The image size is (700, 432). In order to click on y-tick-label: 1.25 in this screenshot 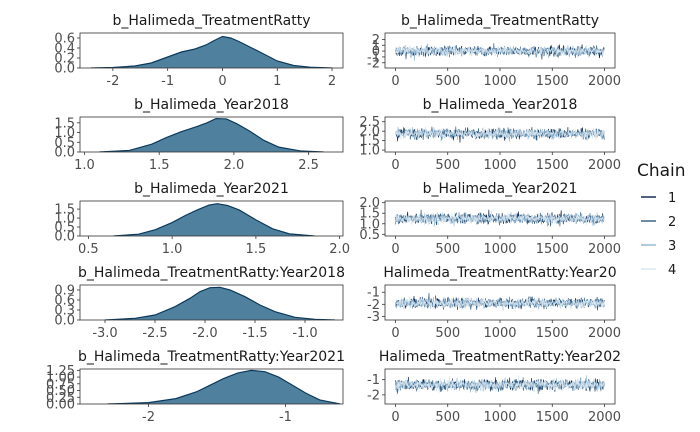, I will do `click(60, 371)`.